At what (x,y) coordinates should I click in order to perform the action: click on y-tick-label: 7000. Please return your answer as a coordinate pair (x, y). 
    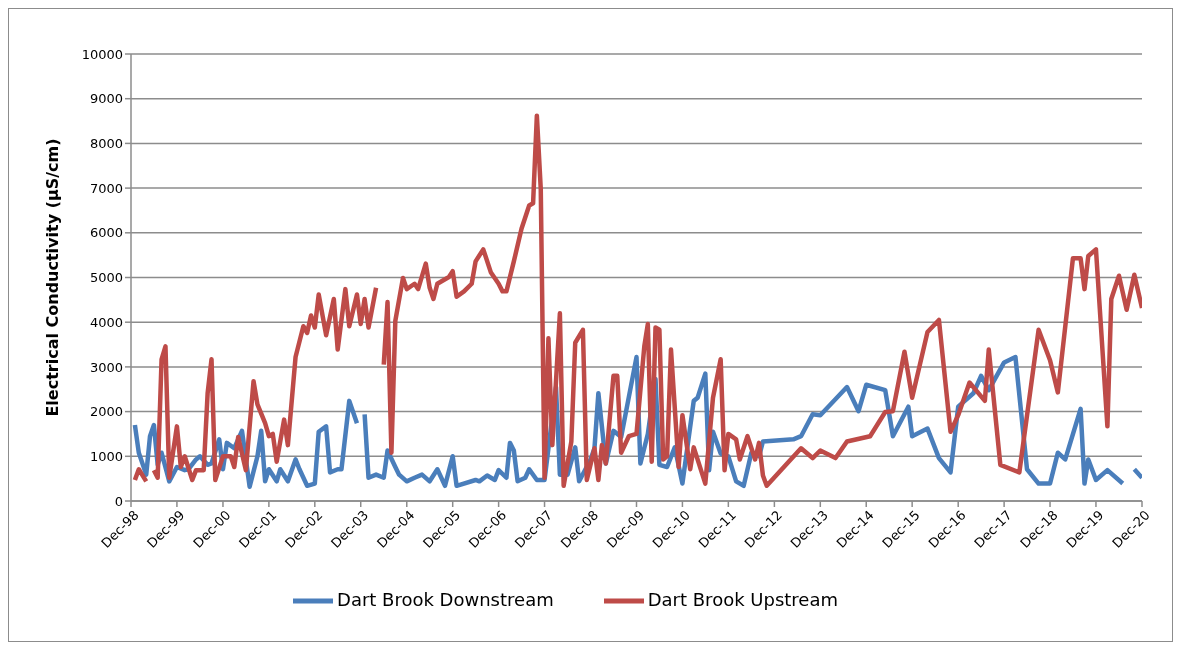
    Looking at the image, I should click on (106, 188).